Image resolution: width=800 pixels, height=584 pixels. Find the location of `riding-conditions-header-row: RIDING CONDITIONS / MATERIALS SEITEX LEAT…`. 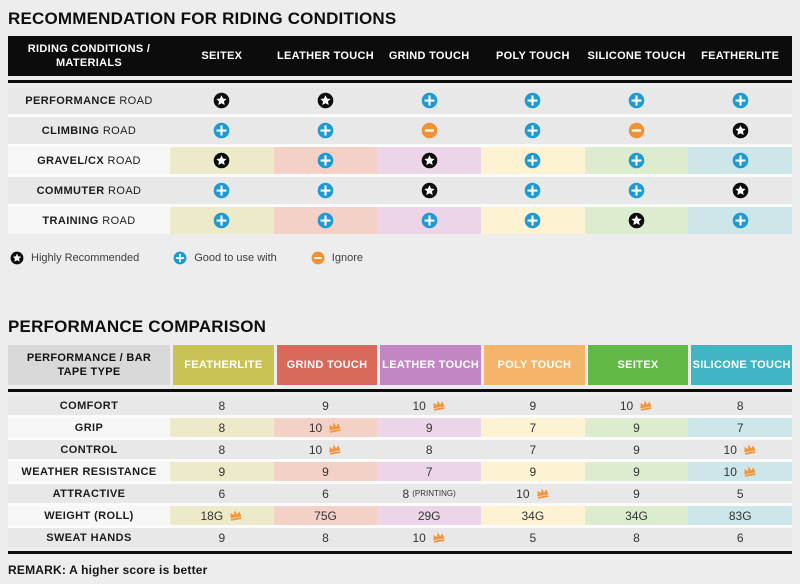

riding-conditions-header-row: RIDING CONDITIONS / MATERIALS SEITEX LEAT… is located at coordinates (400, 56).